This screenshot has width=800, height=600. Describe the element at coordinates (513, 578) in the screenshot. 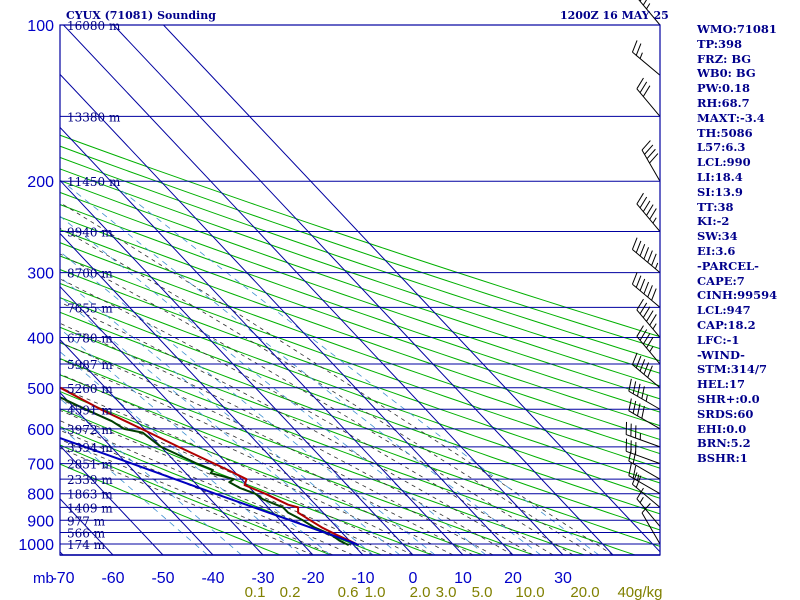

I see `temperature-tick-label: 20` at that location.